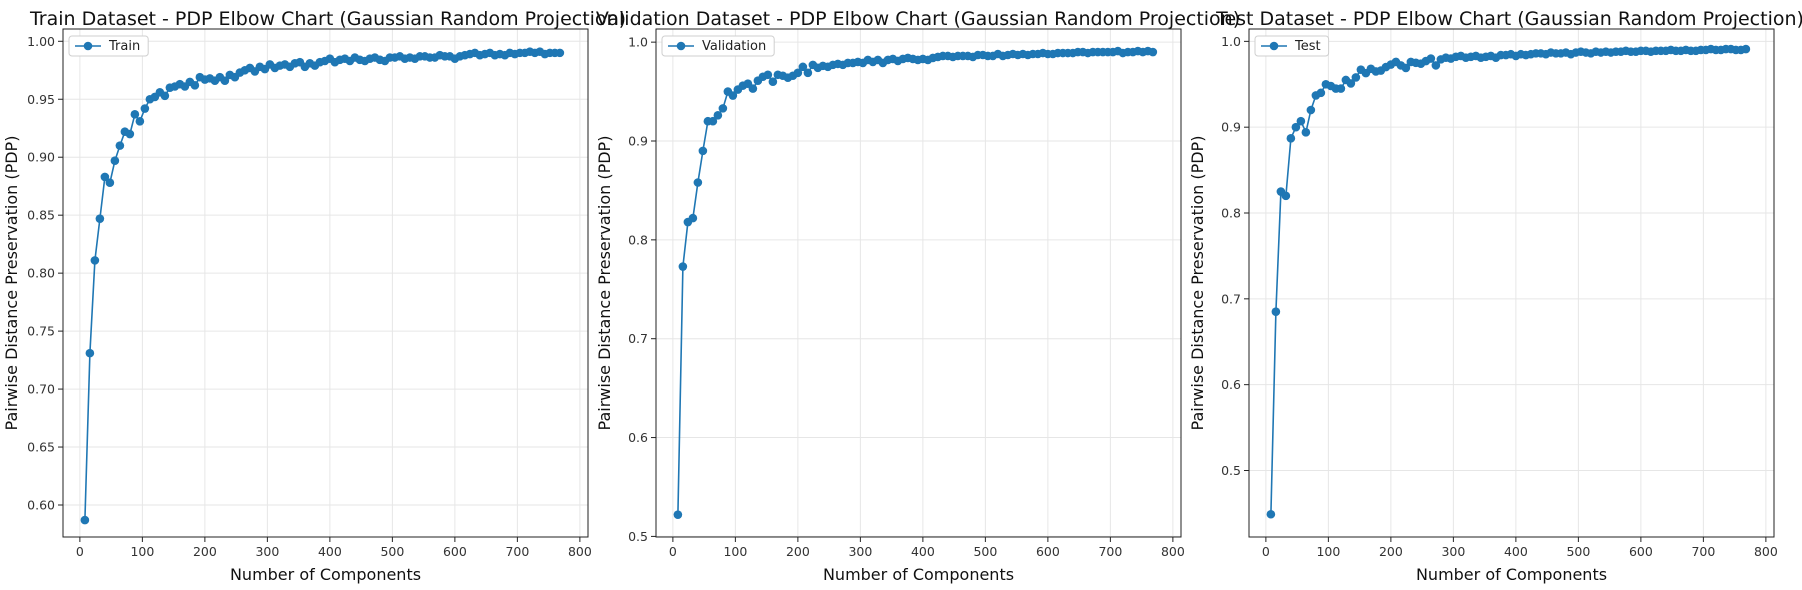 This screenshot has height=590, width=1802. I want to click on train-y-tick-label: 0.70, so click(41, 389).